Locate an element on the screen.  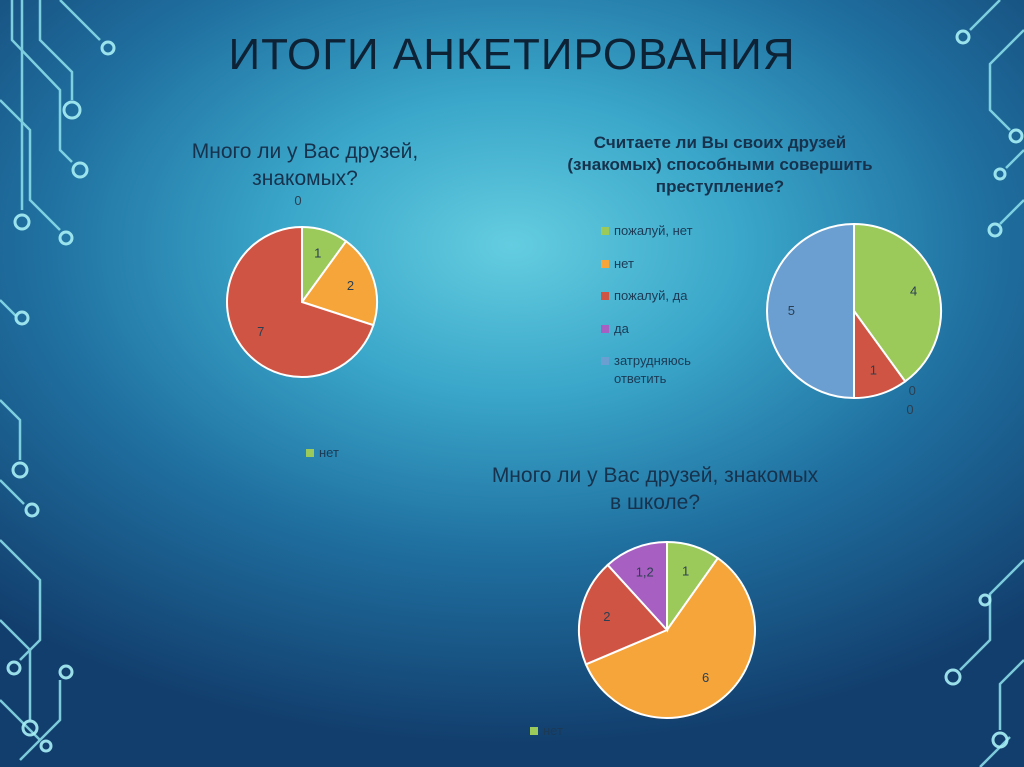
legend-label: пожалуй, нет is located at coordinates (653, 230).